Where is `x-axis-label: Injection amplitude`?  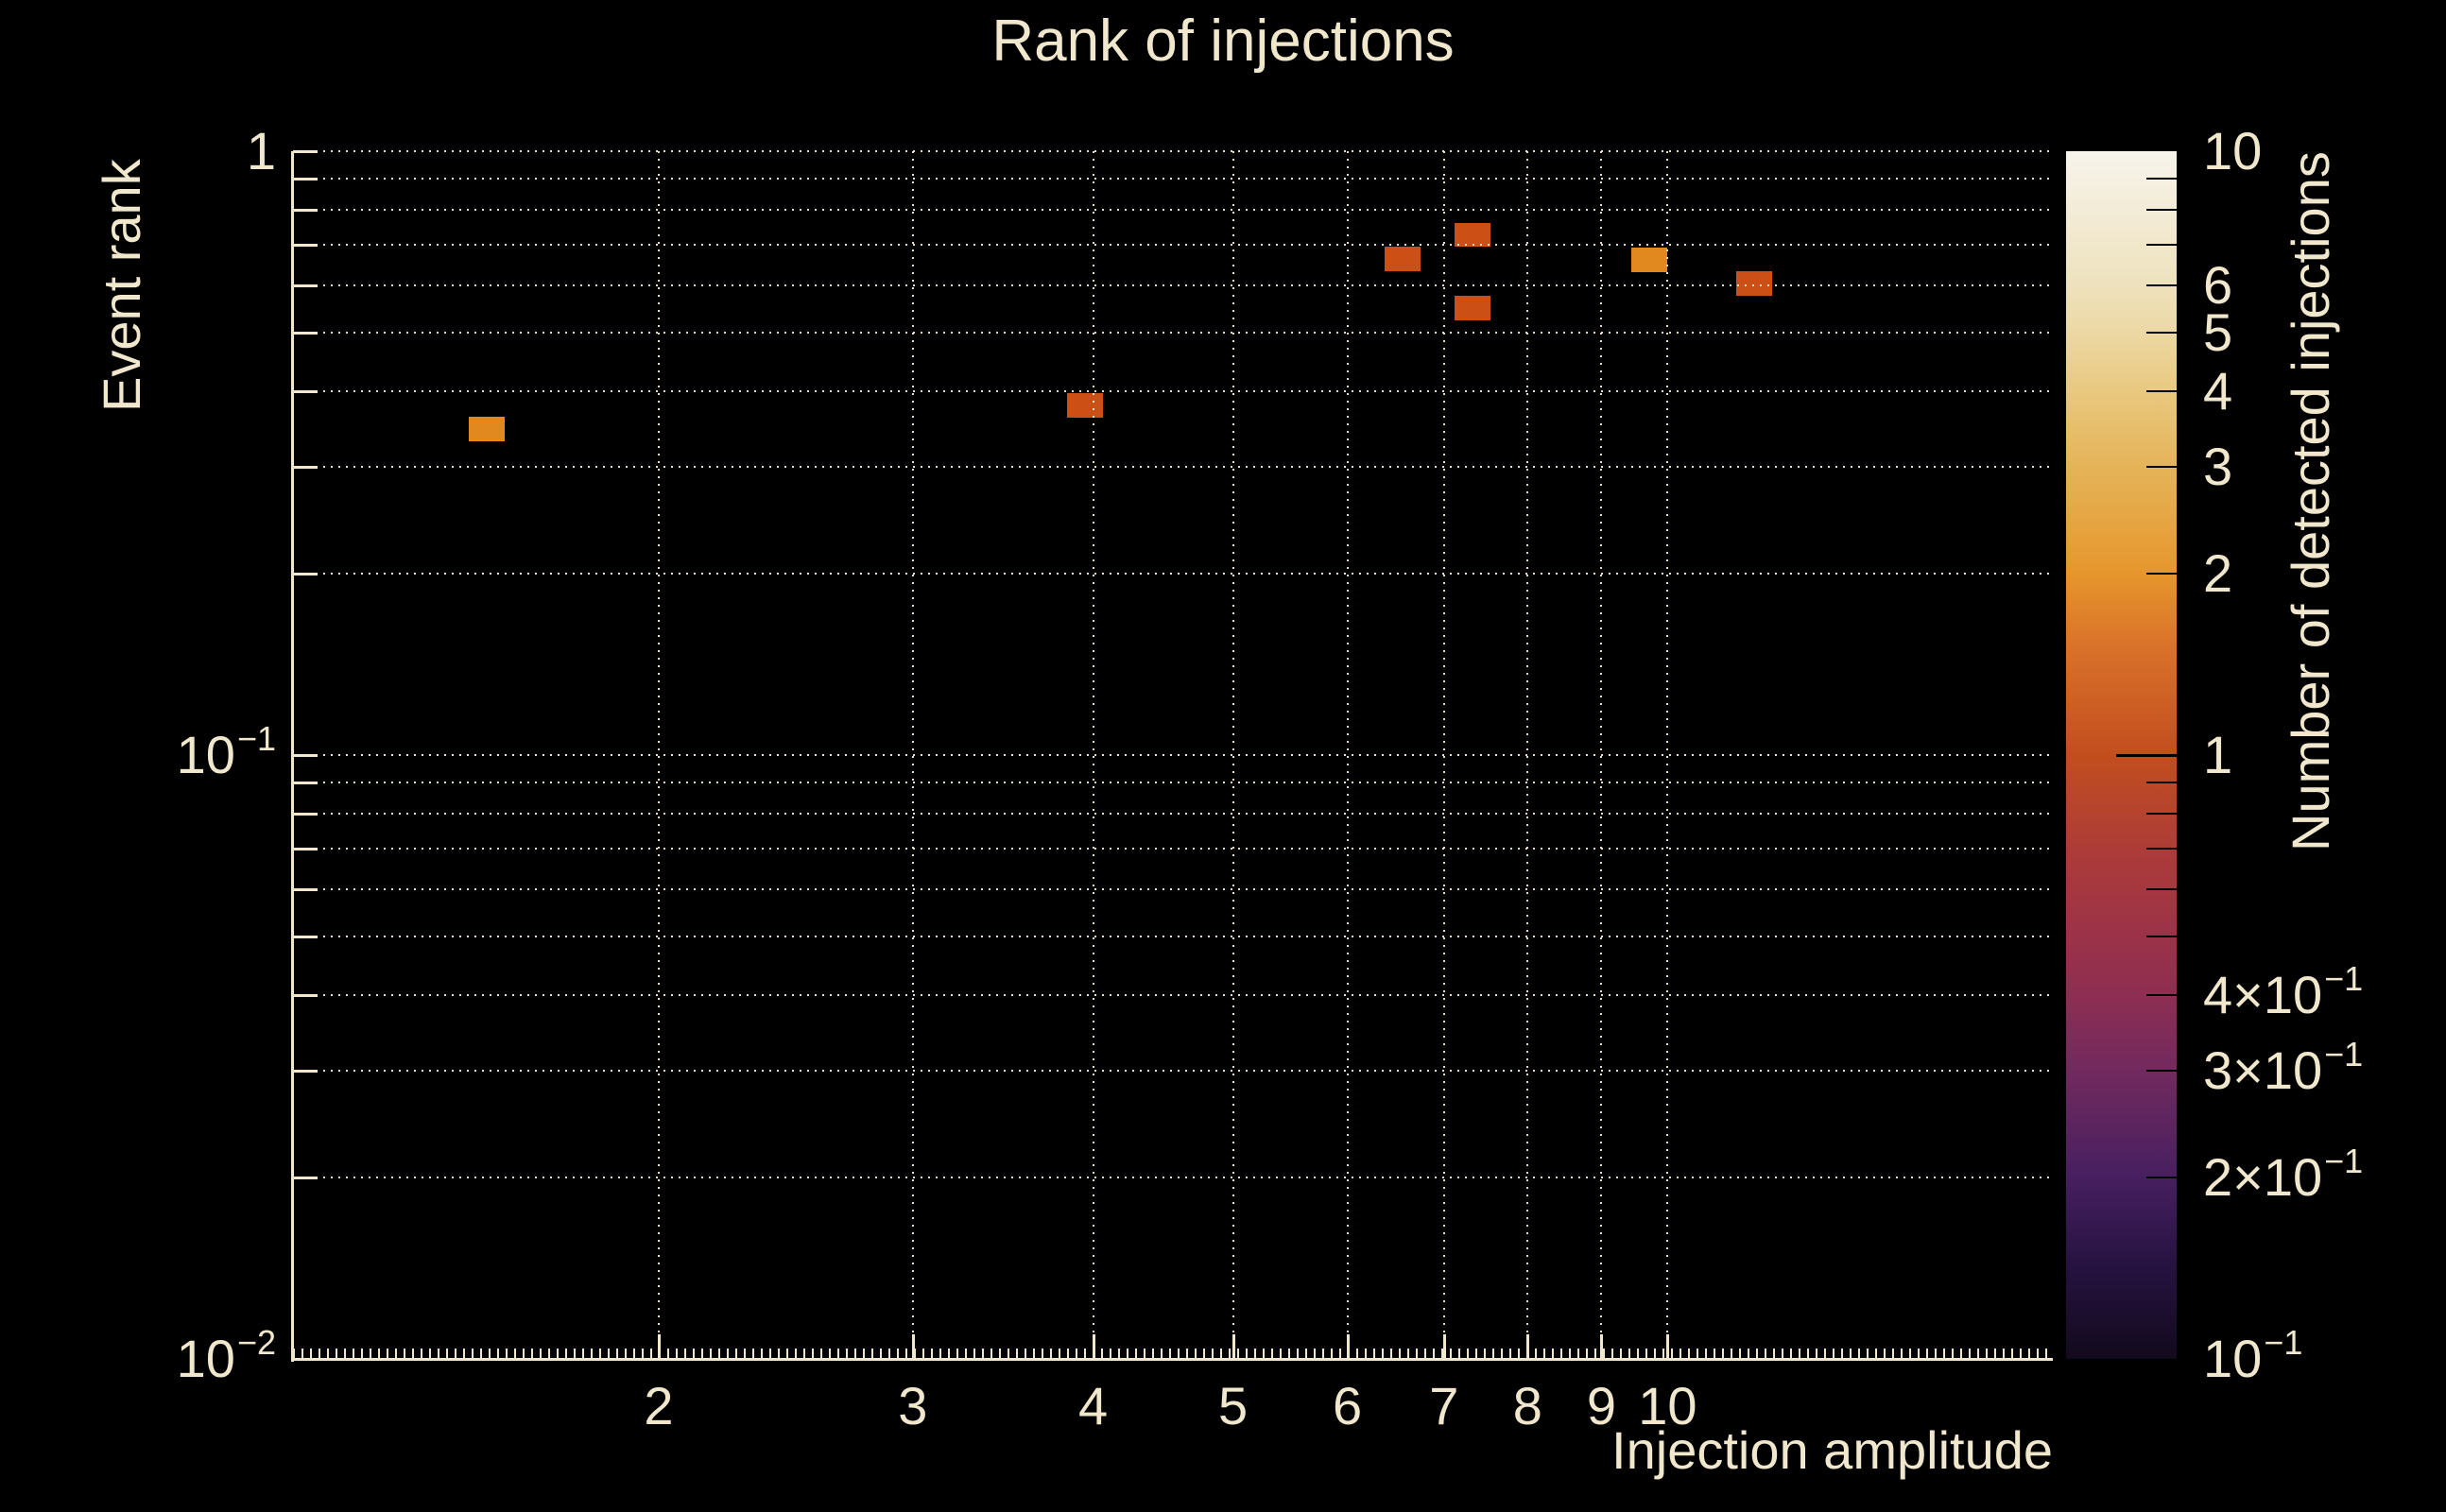
x-axis-label: Injection amplitude is located at coordinates (1832, 1450).